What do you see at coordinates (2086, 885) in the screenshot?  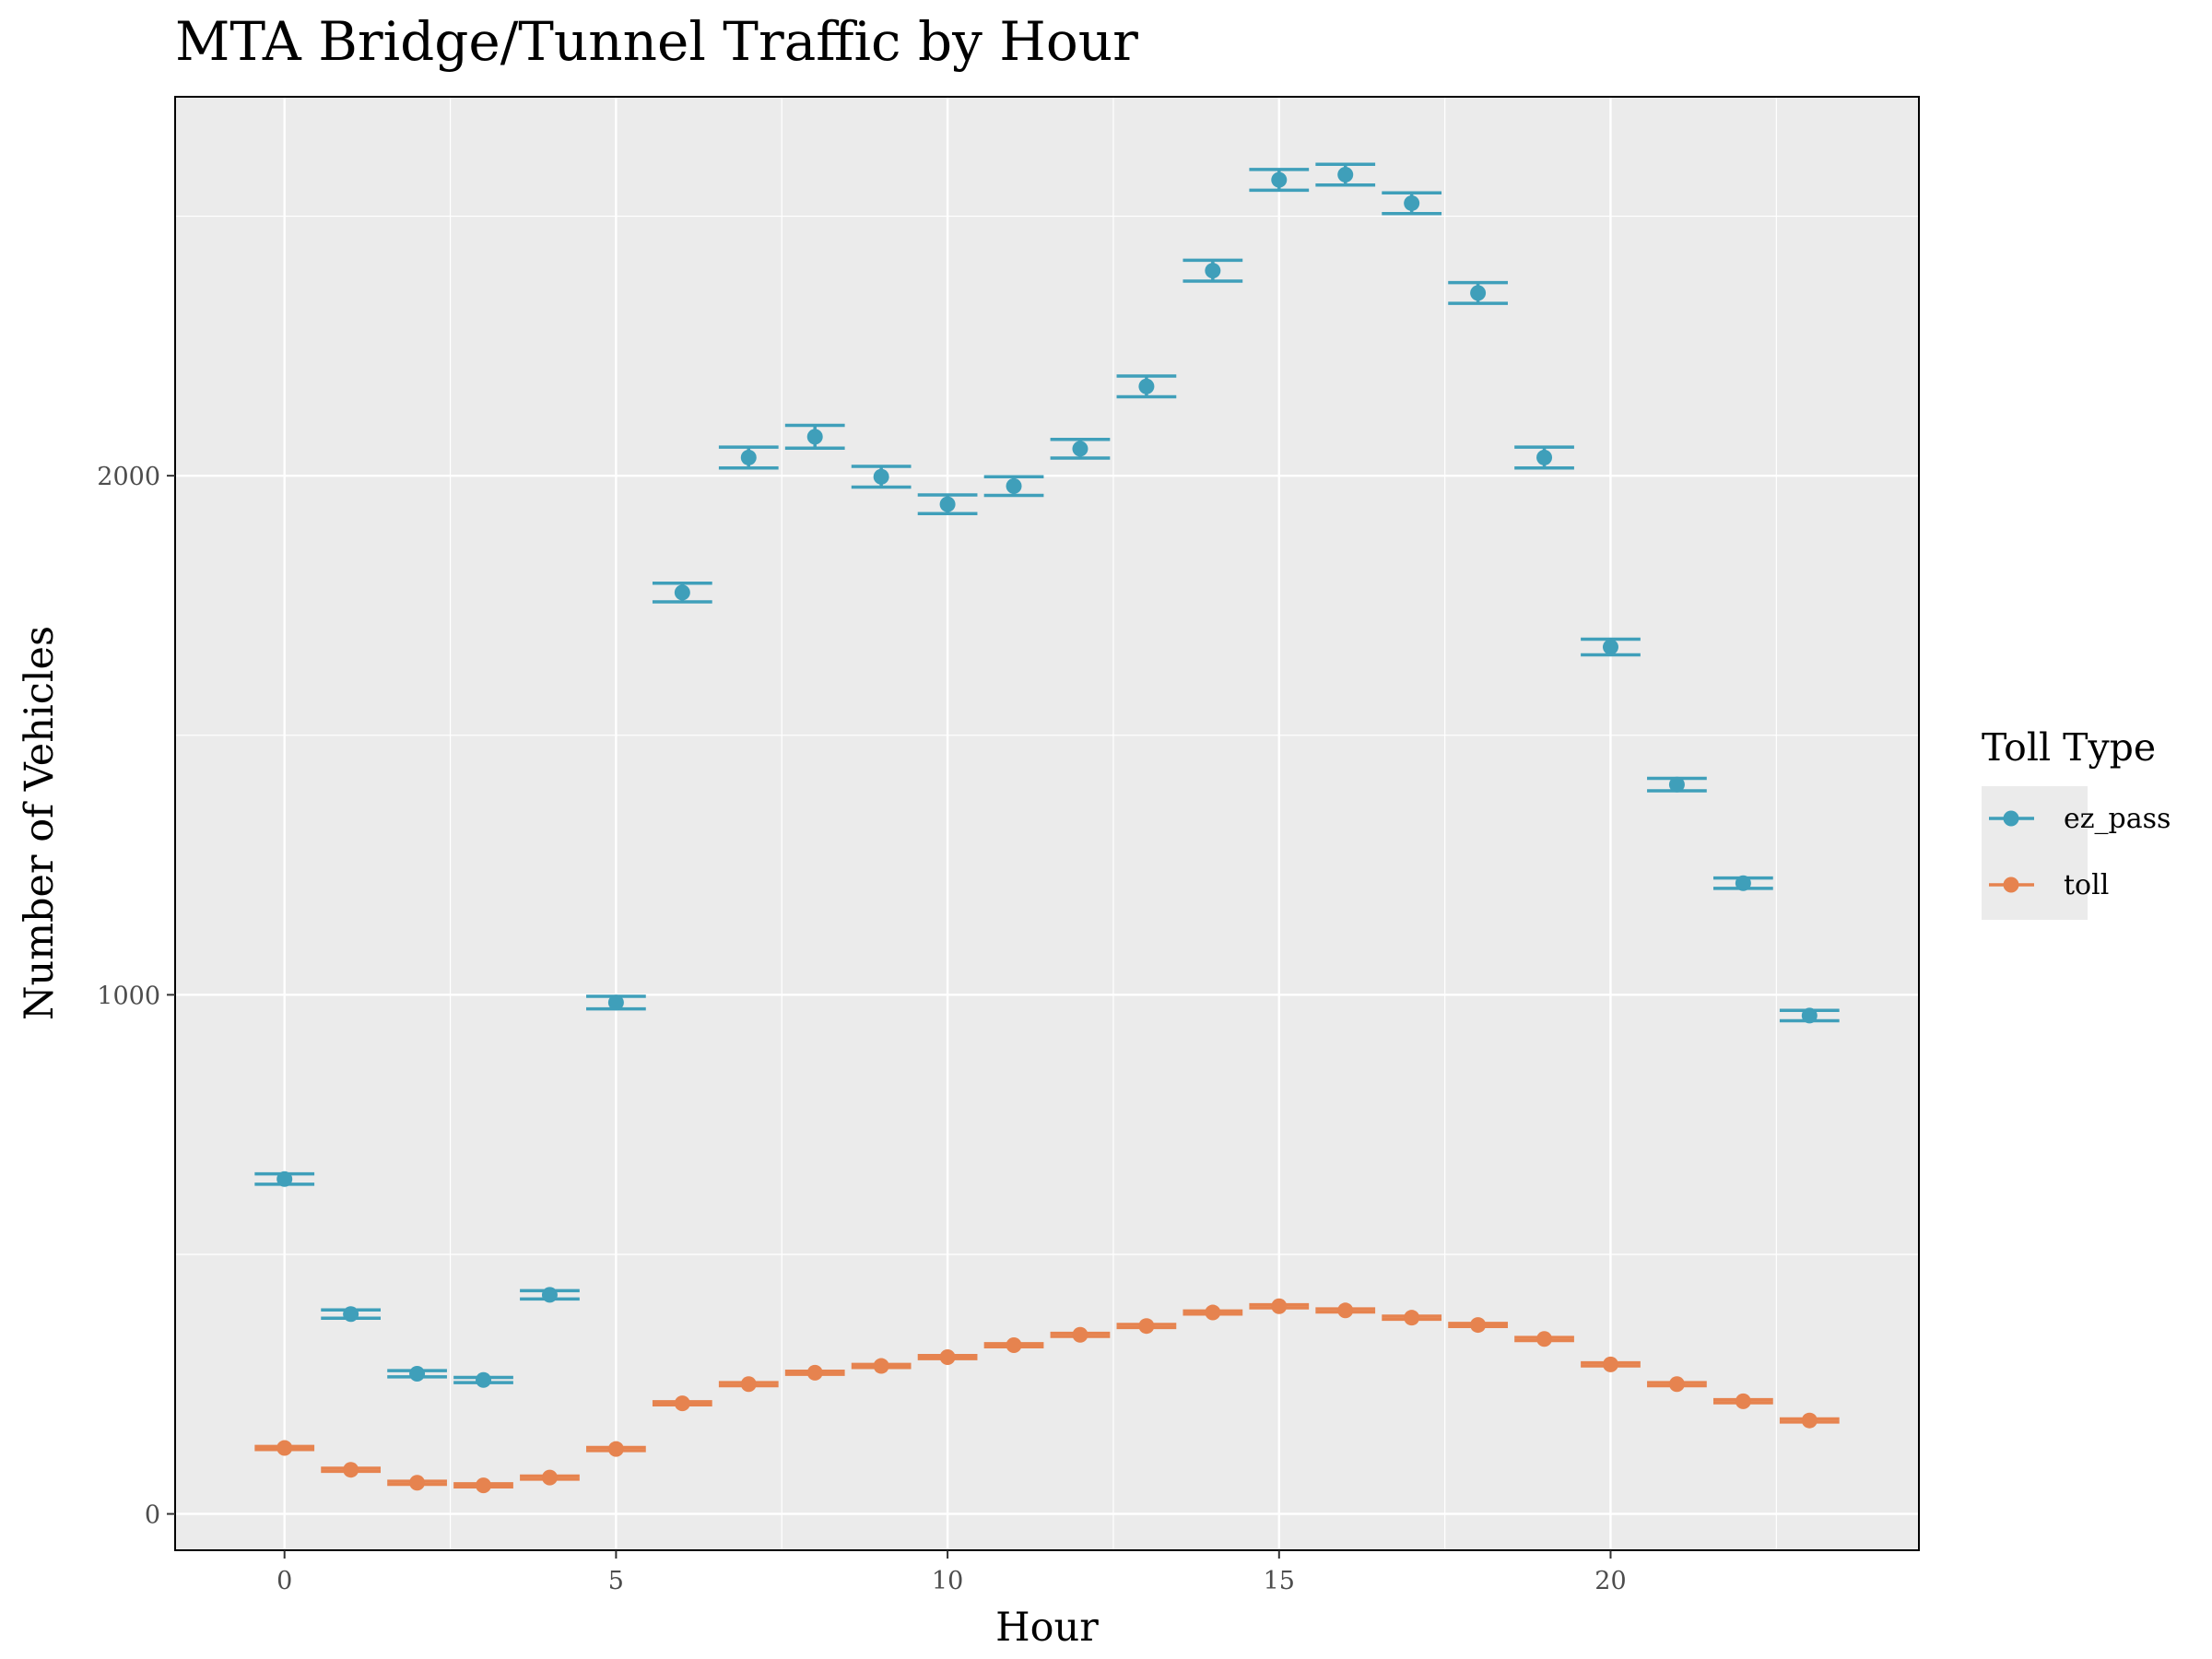 I see `legend-label-toll: toll` at bounding box center [2086, 885].